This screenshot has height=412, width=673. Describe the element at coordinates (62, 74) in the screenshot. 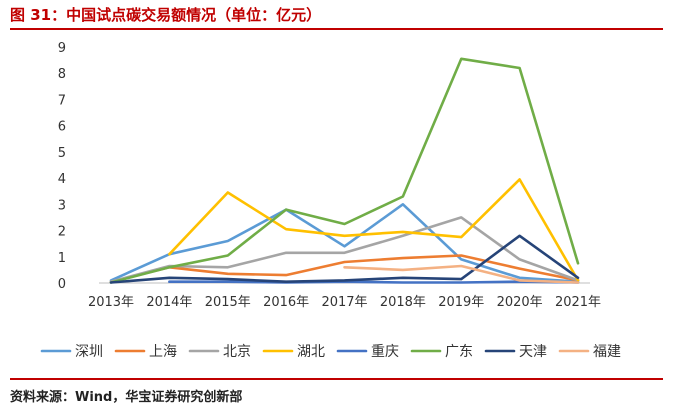

I see `y-tick-label: 8` at that location.